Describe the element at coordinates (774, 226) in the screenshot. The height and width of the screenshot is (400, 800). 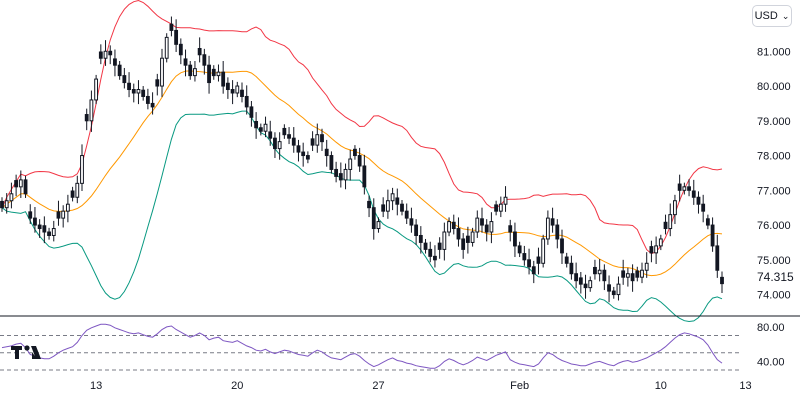
I see `price-tick-label: 76.000` at that location.